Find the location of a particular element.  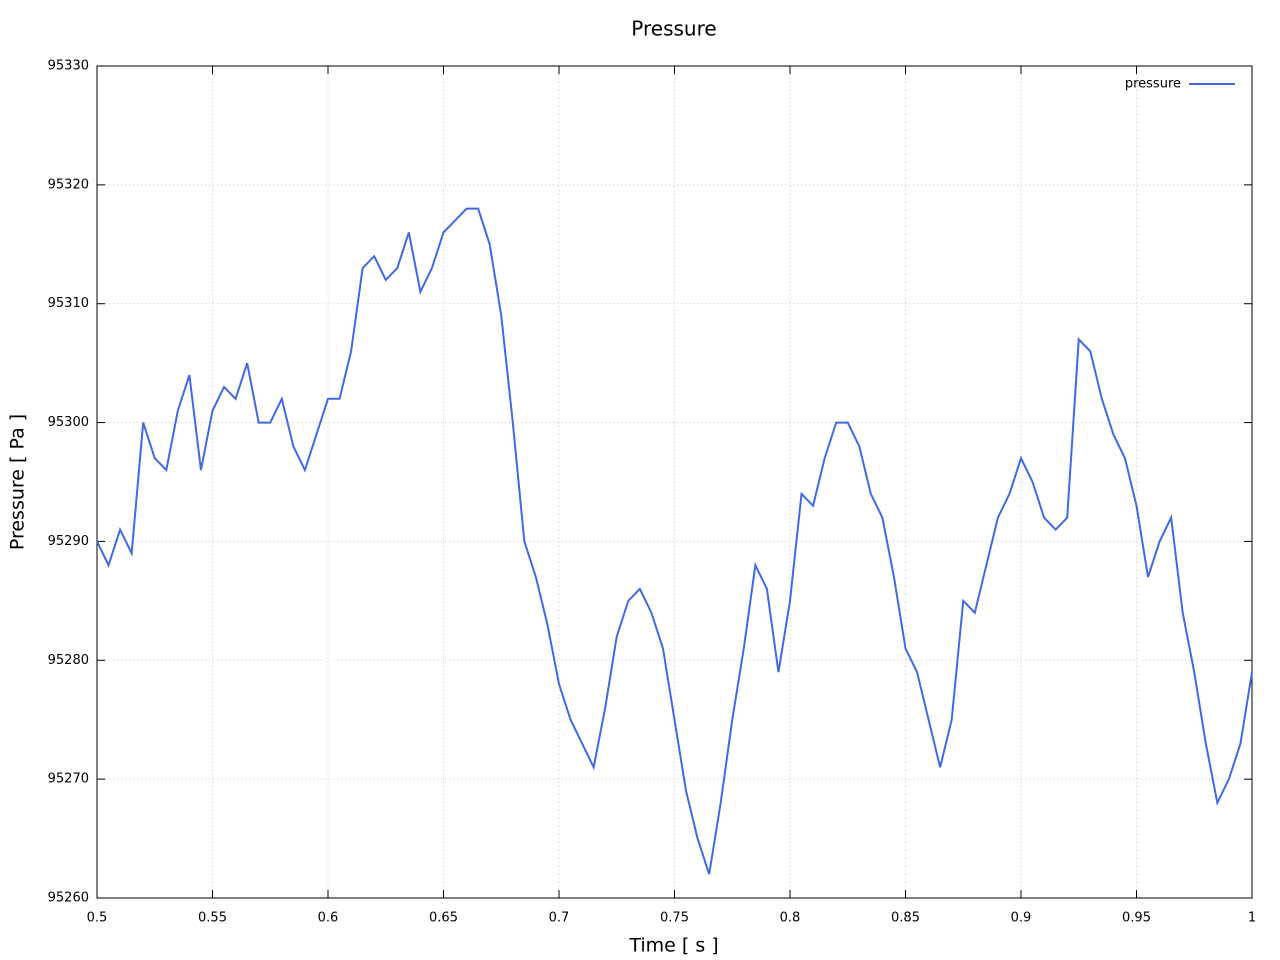

chart-title: Pressure is located at coordinates (673, 29).